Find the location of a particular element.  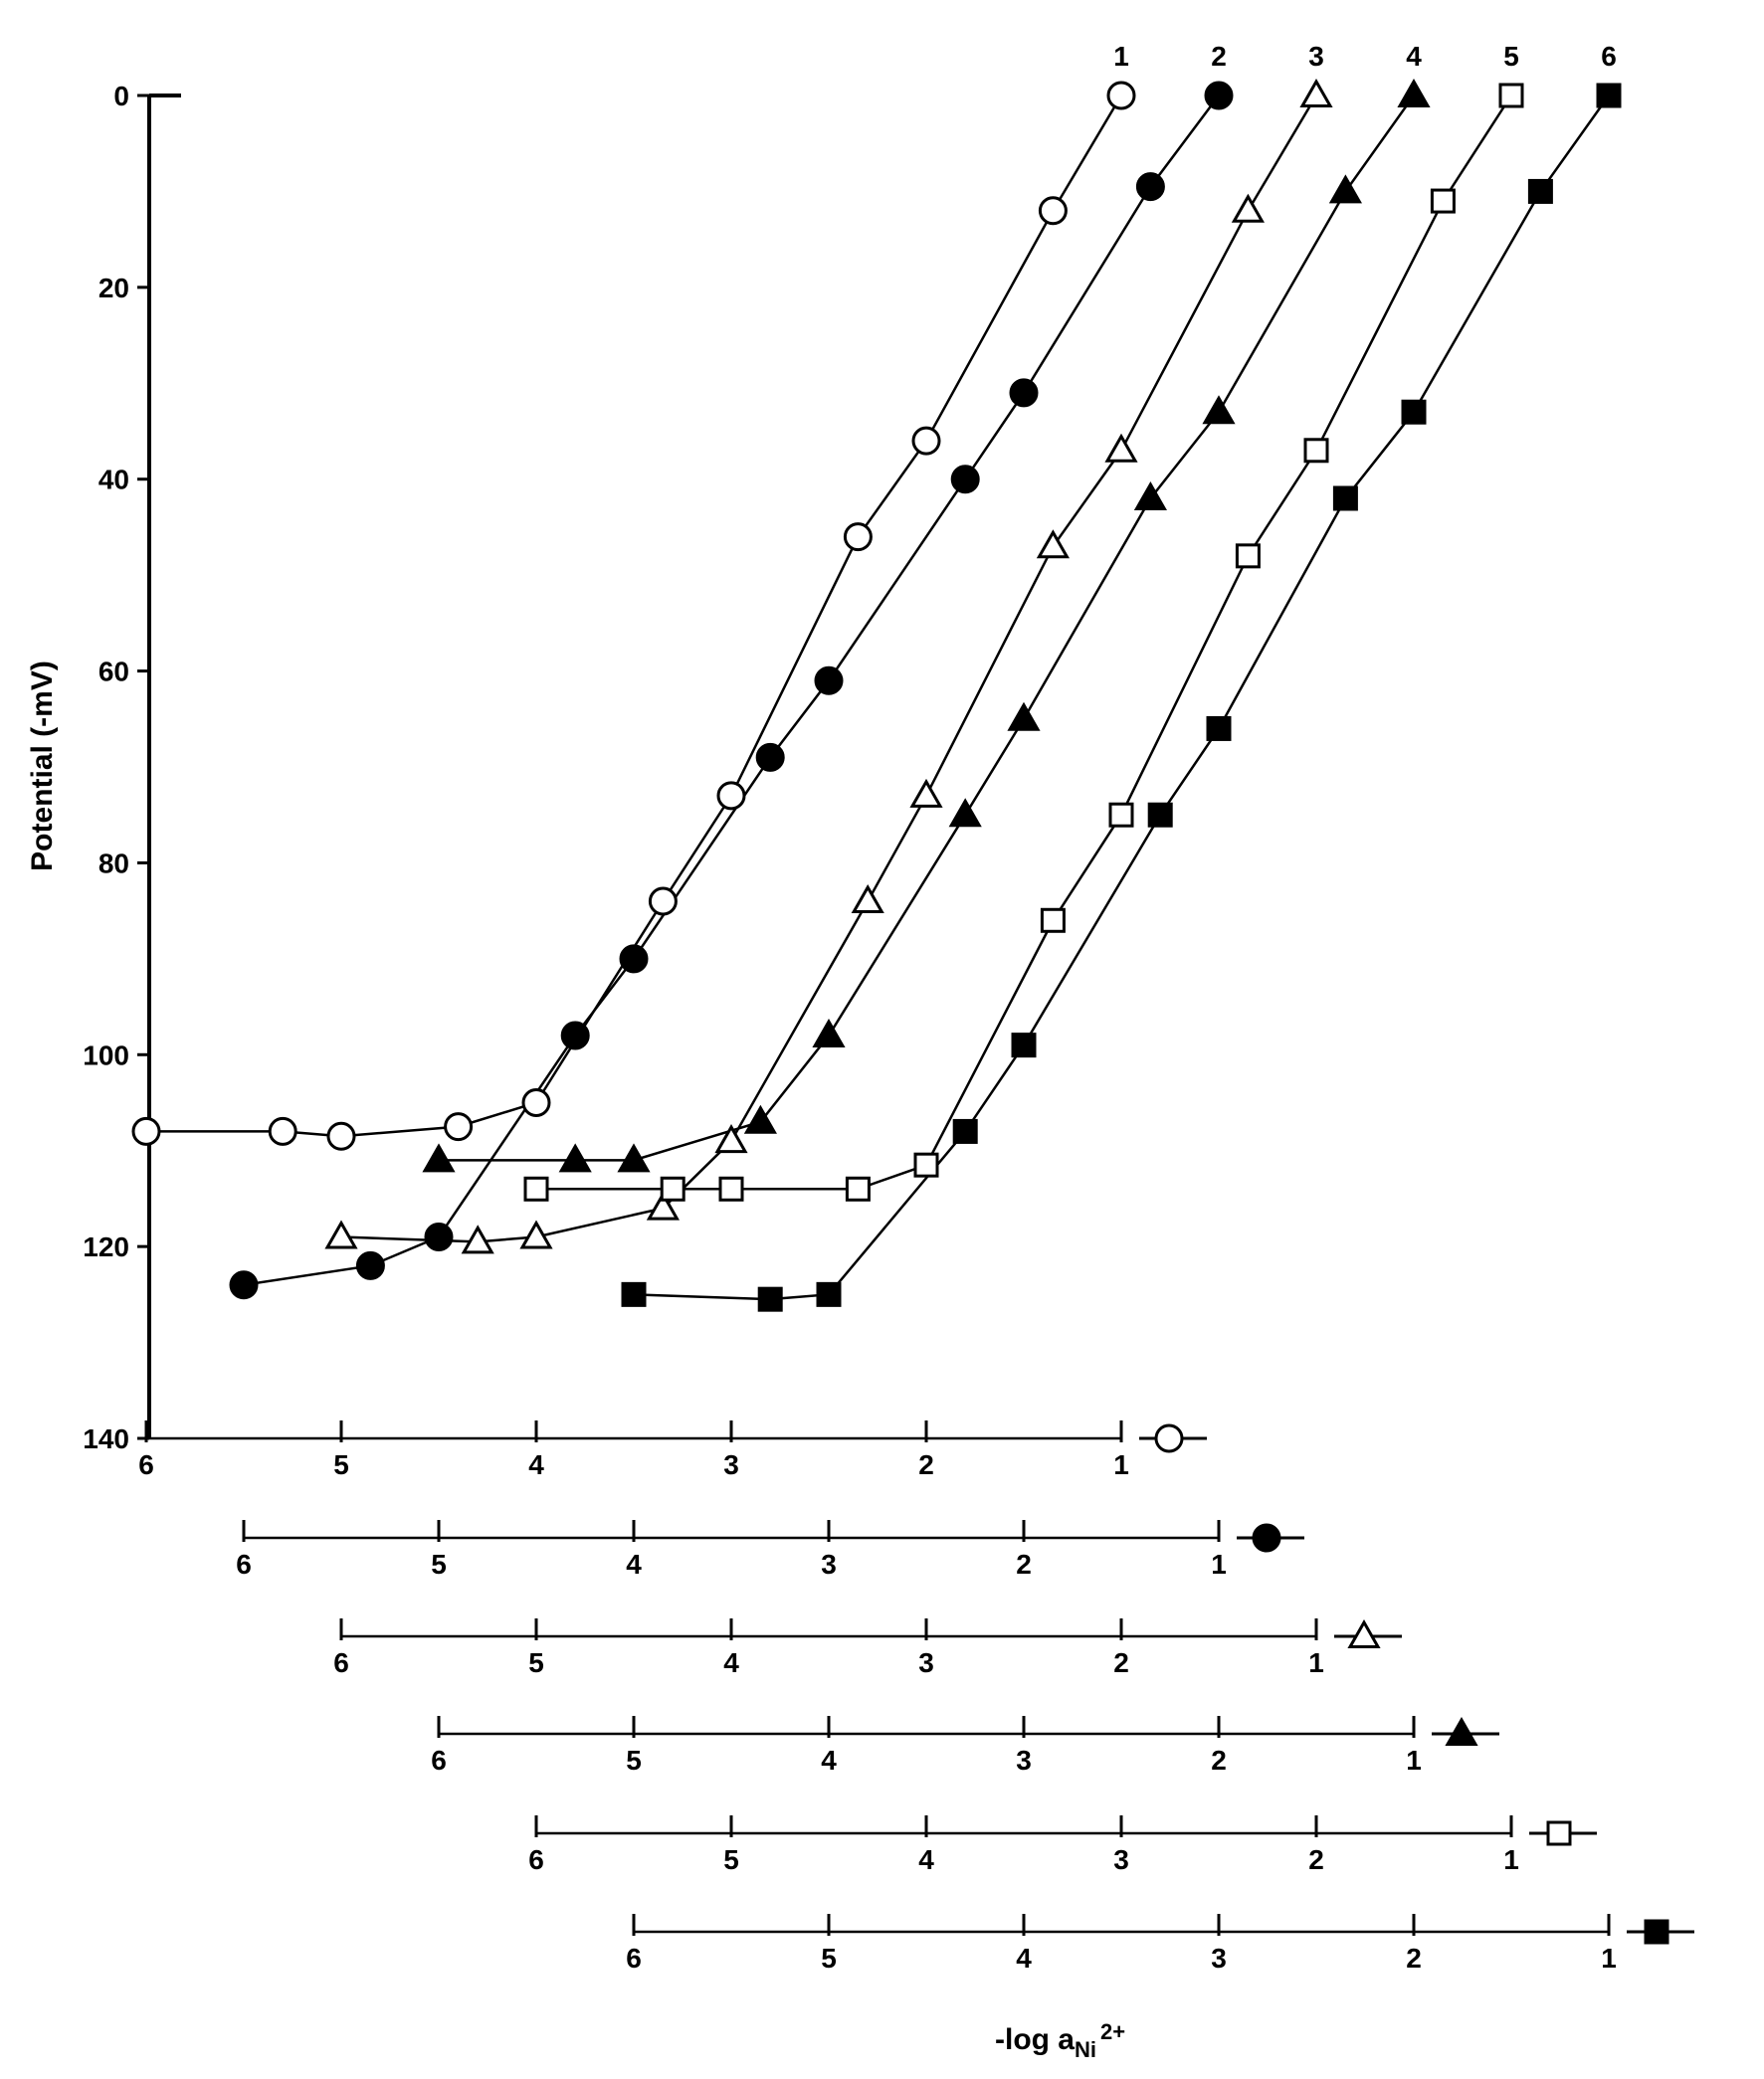

x-axis-title-sup: 2+ is located at coordinates (1112, 2031).